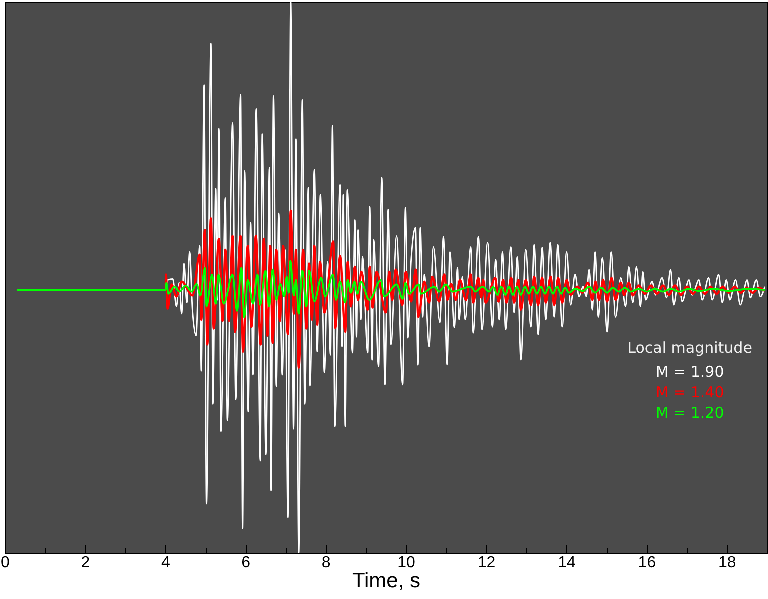 The image size is (768, 599). What do you see at coordinates (690, 393) in the screenshot?
I see `text: M = 1.40` at bounding box center [690, 393].